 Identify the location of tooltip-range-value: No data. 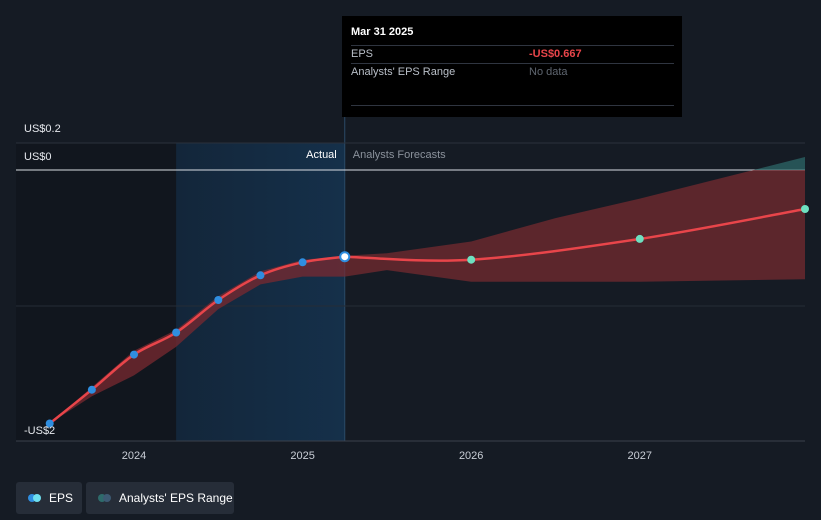
(548, 72).